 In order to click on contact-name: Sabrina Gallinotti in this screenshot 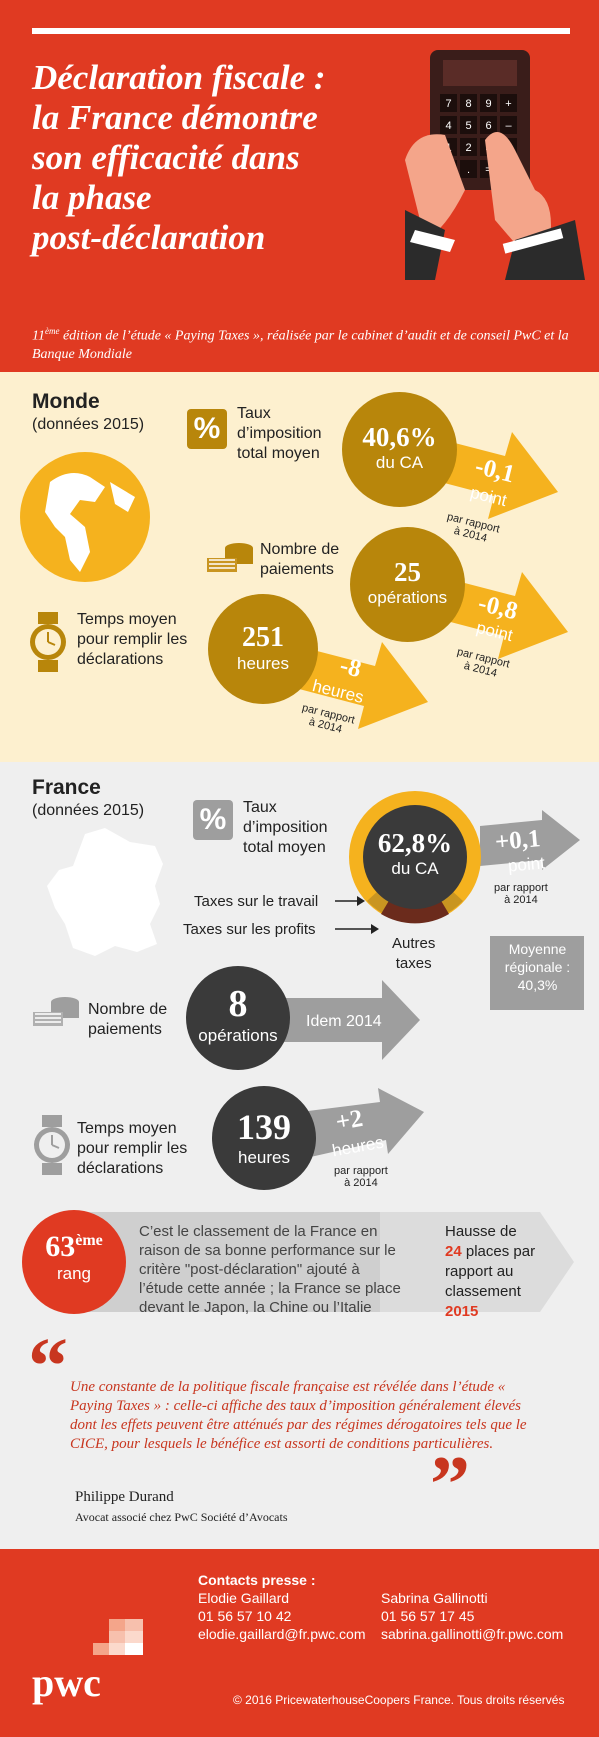, I will do `click(434, 1598)`.